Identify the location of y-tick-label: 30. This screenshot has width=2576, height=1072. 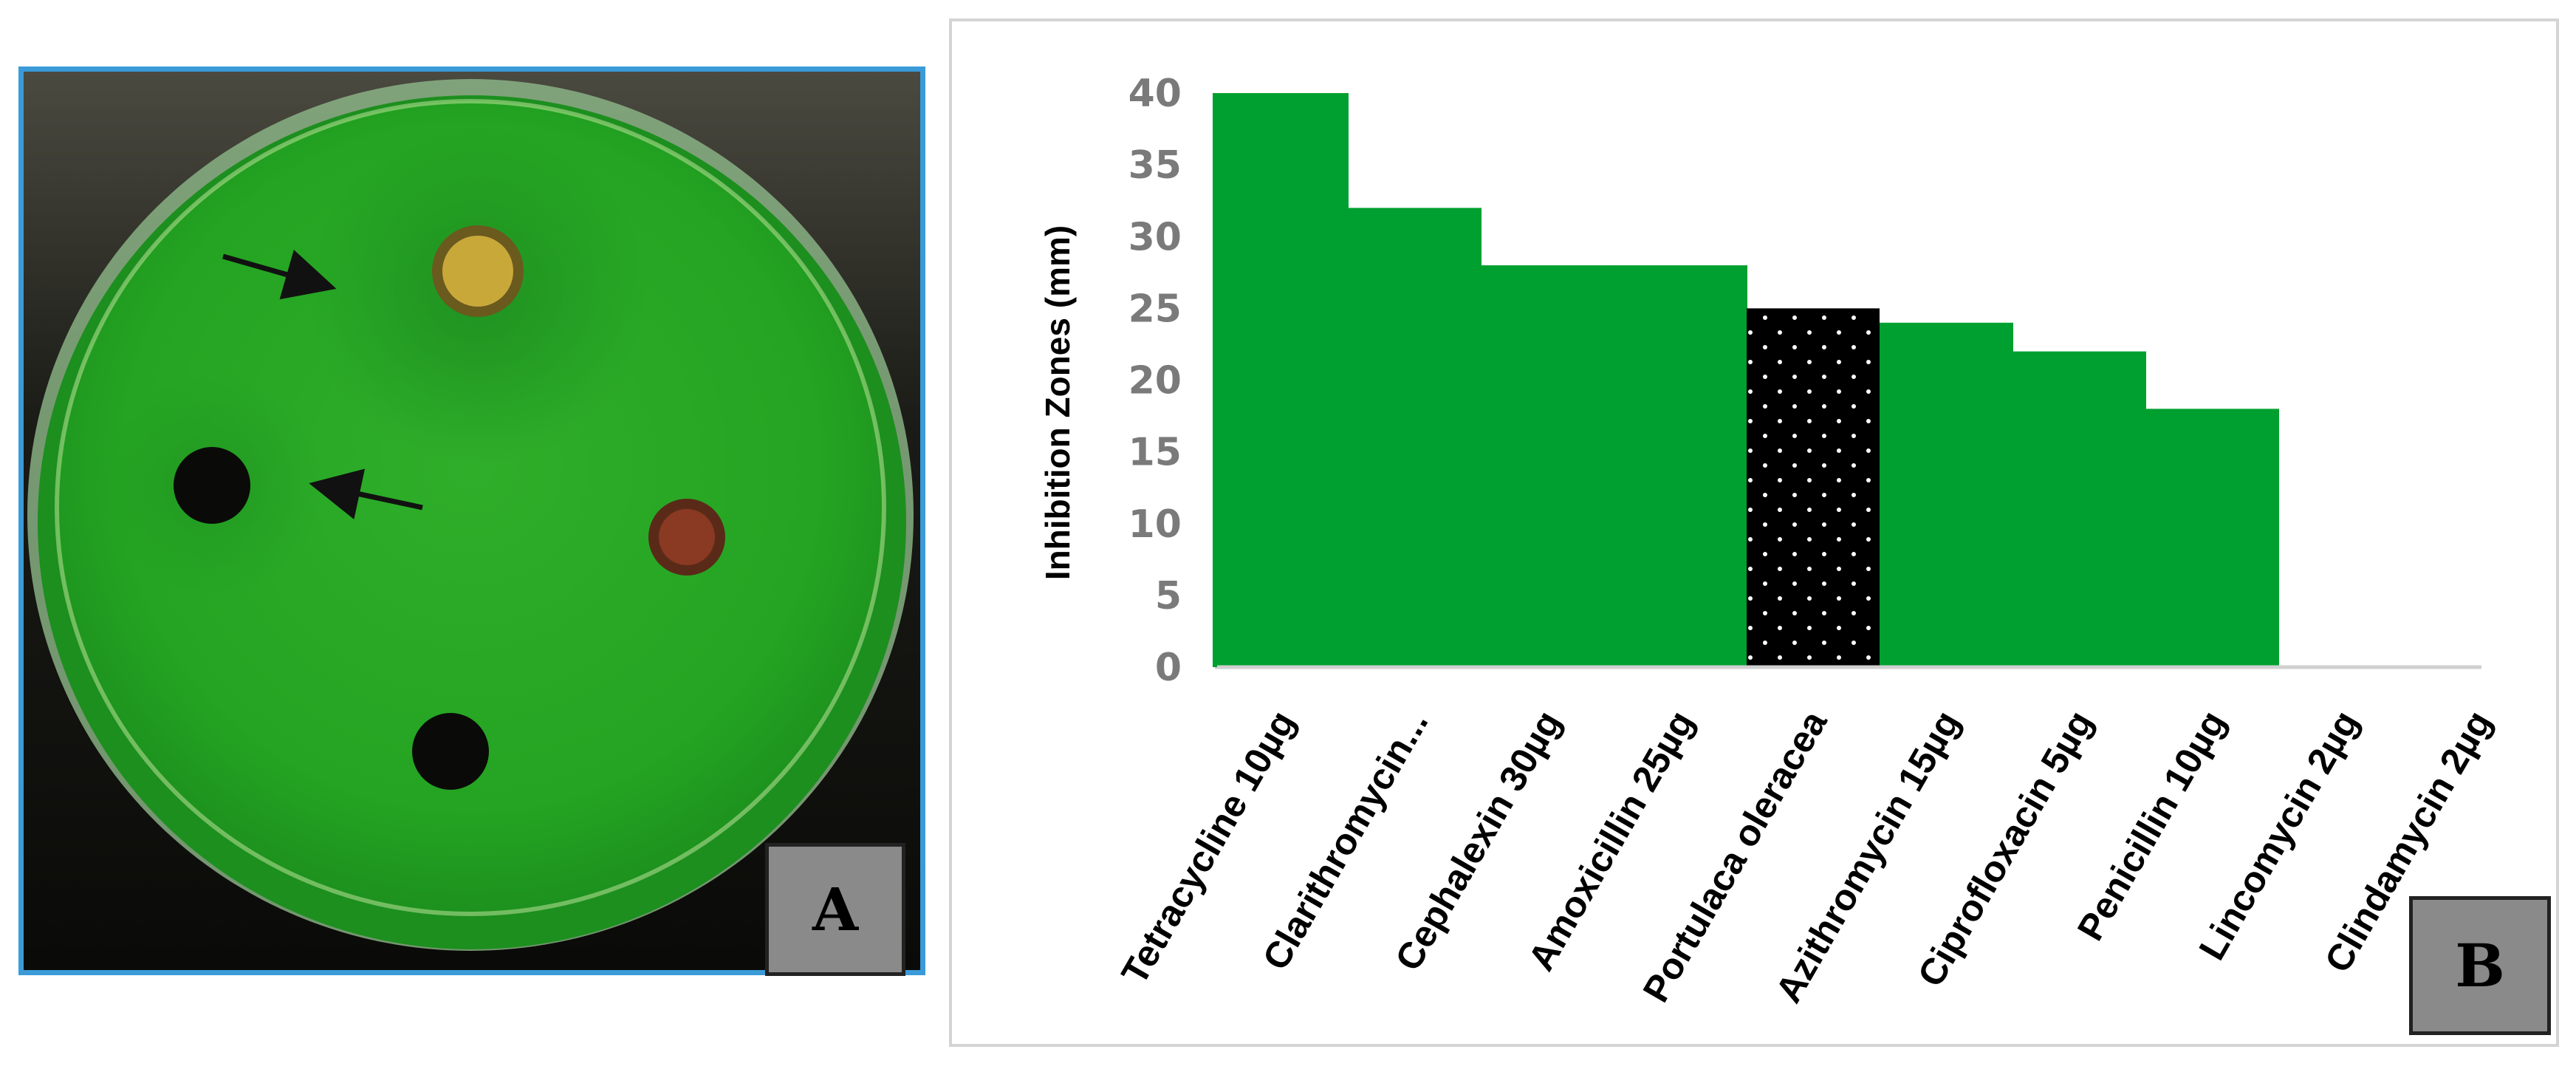
(1155, 237).